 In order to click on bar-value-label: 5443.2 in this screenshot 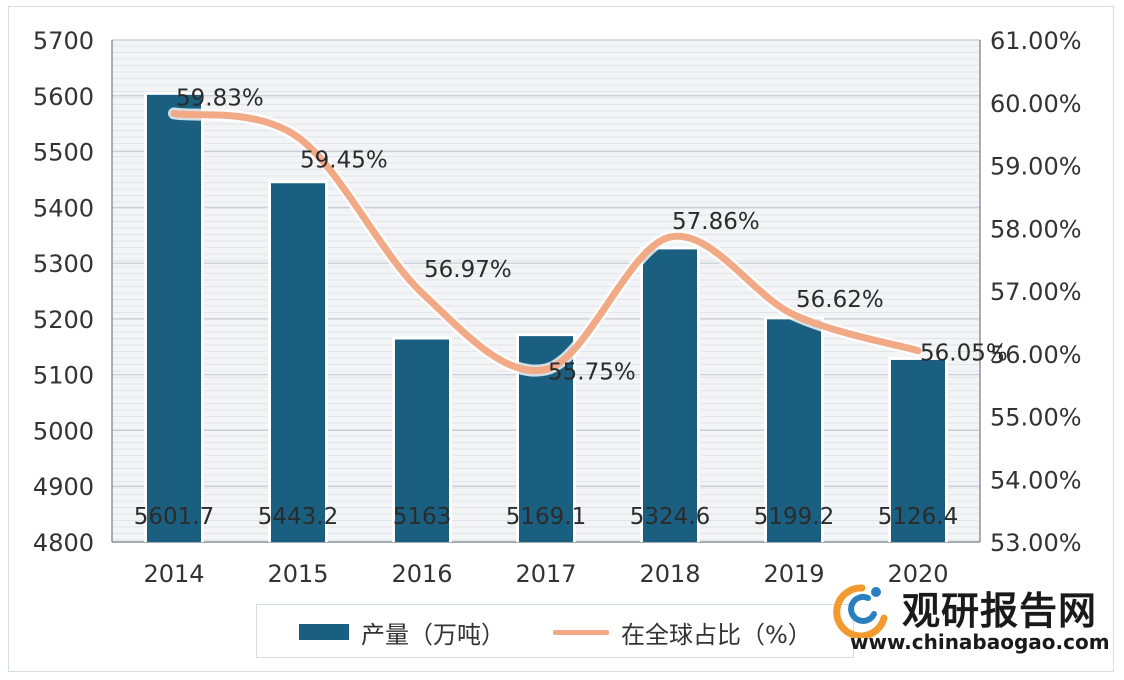, I will do `click(298, 517)`.